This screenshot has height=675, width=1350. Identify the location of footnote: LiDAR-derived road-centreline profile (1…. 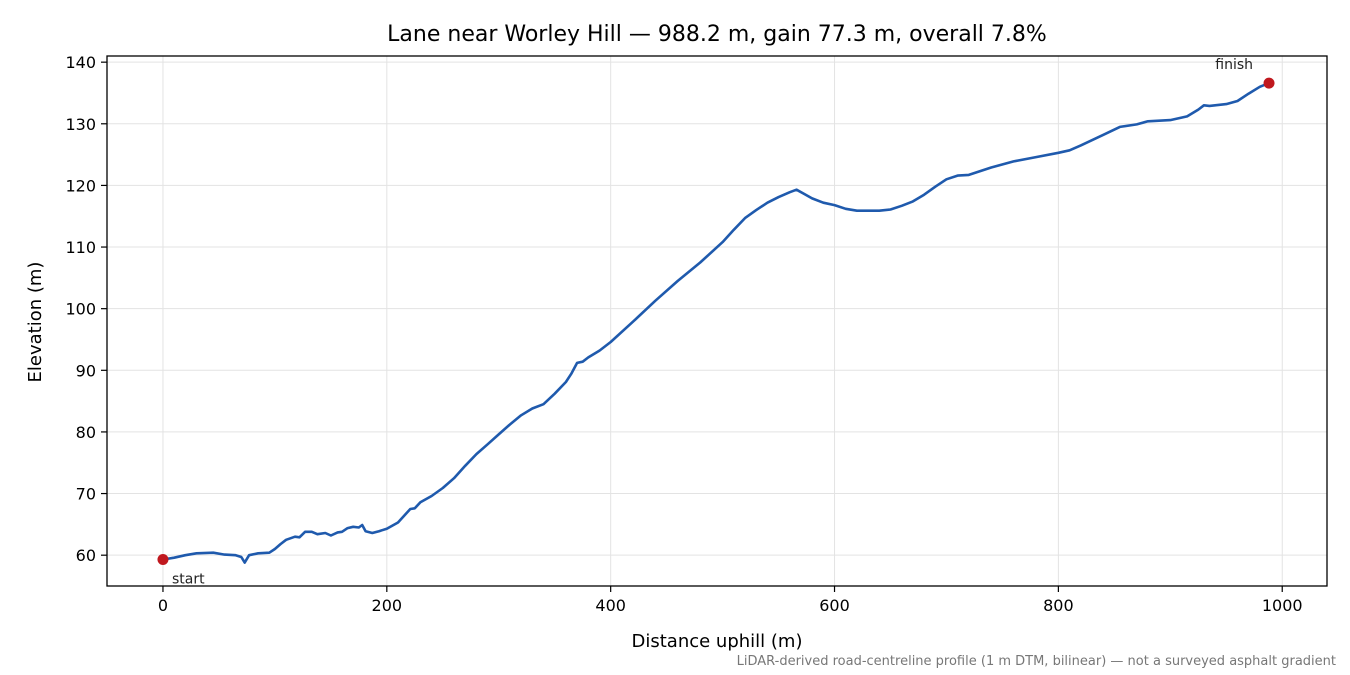
(1036, 661).